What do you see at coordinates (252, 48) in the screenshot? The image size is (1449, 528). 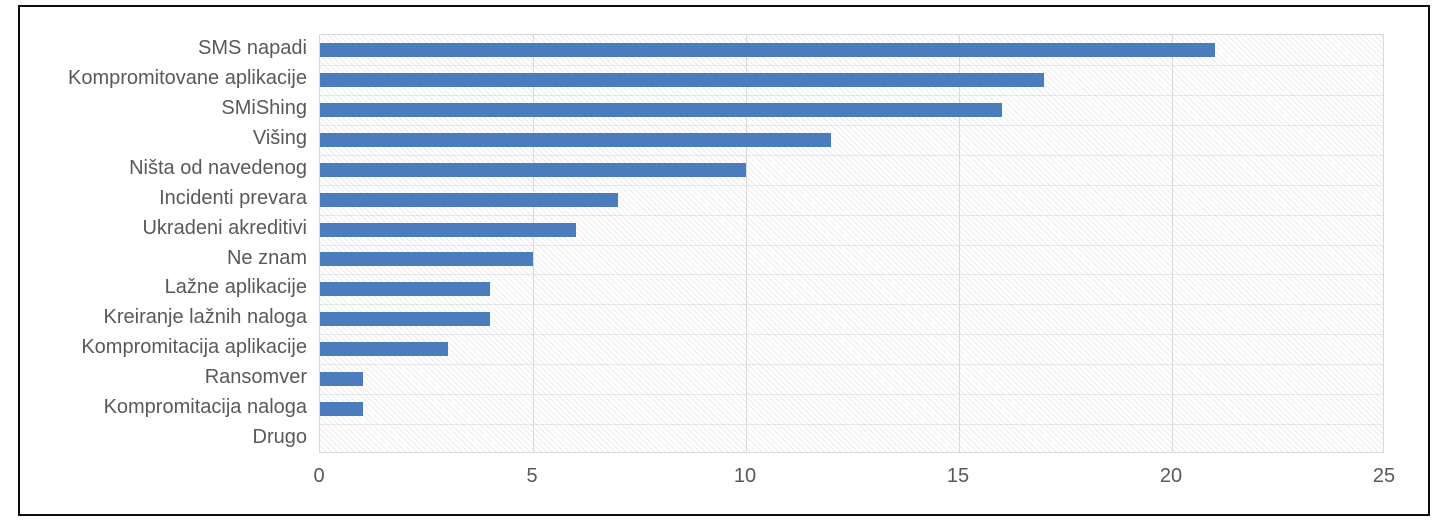 I see `category-label: SMS napadi` at bounding box center [252, 48].